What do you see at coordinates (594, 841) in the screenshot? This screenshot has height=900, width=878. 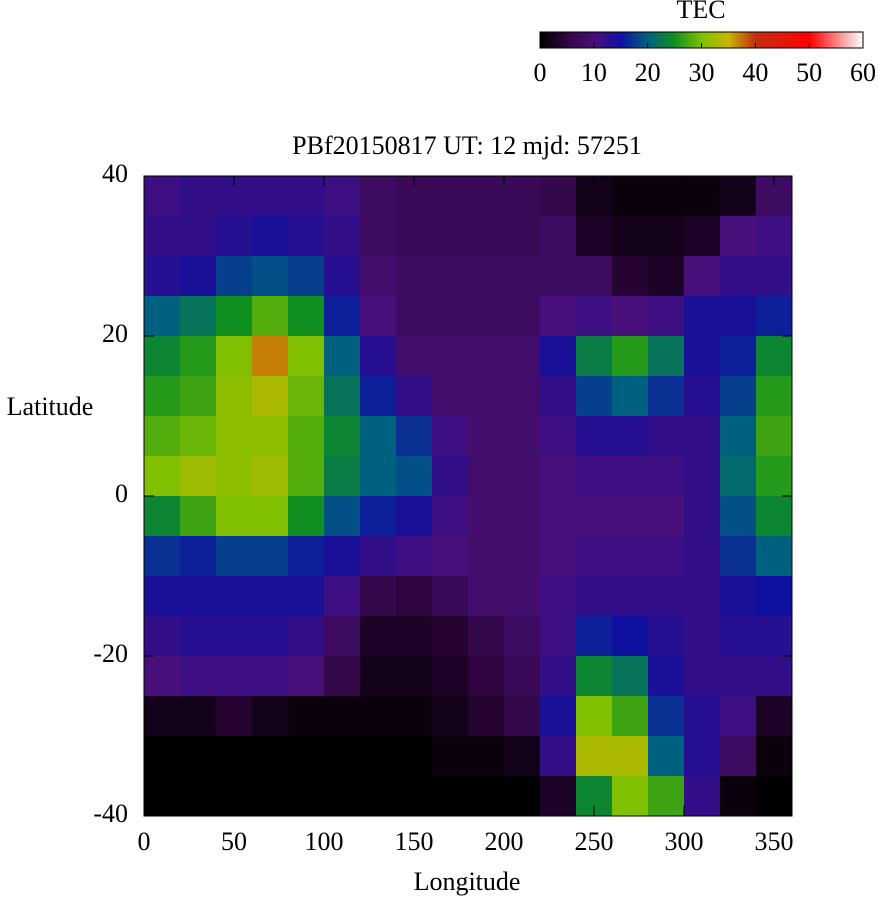 I see `x-tick-label: 250` at bounding box center [594, 841].